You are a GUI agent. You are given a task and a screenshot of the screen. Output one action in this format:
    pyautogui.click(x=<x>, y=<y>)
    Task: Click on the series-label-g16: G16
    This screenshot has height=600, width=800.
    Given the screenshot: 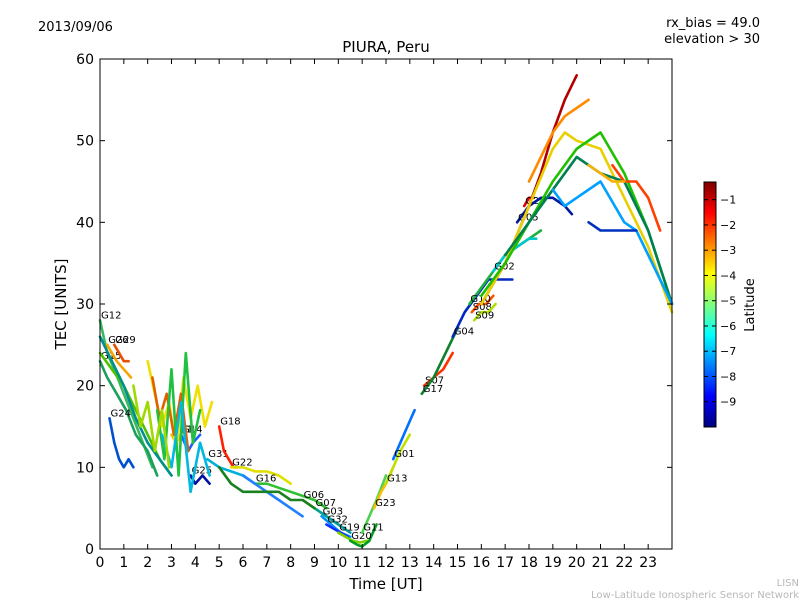 What is the action you would take?
    pyautogui.click(x=266, y=479)
    